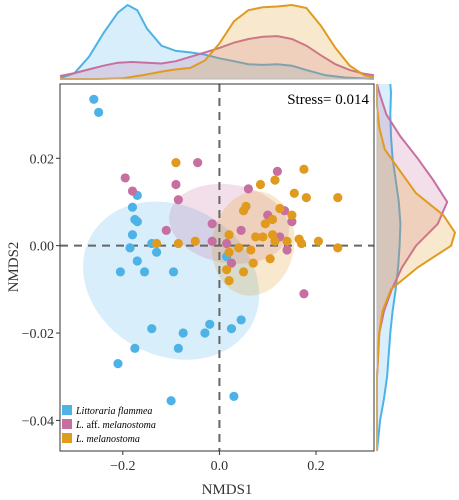  Describe the element at coordinates (14, 267) in the screenshot. I see `y-axis-title: NMDS2` at that location.